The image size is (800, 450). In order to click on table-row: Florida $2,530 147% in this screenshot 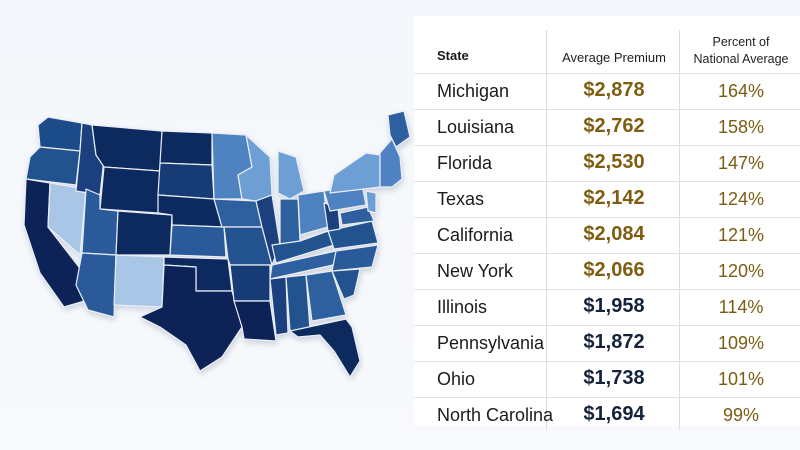, I will do `click(607, 163)`.